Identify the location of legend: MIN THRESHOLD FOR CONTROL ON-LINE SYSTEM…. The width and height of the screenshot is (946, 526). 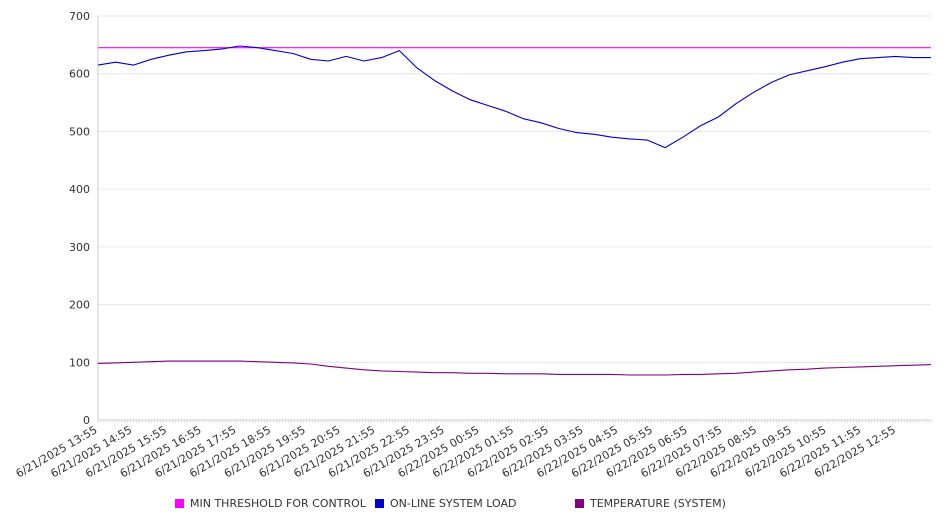
(473, 506).